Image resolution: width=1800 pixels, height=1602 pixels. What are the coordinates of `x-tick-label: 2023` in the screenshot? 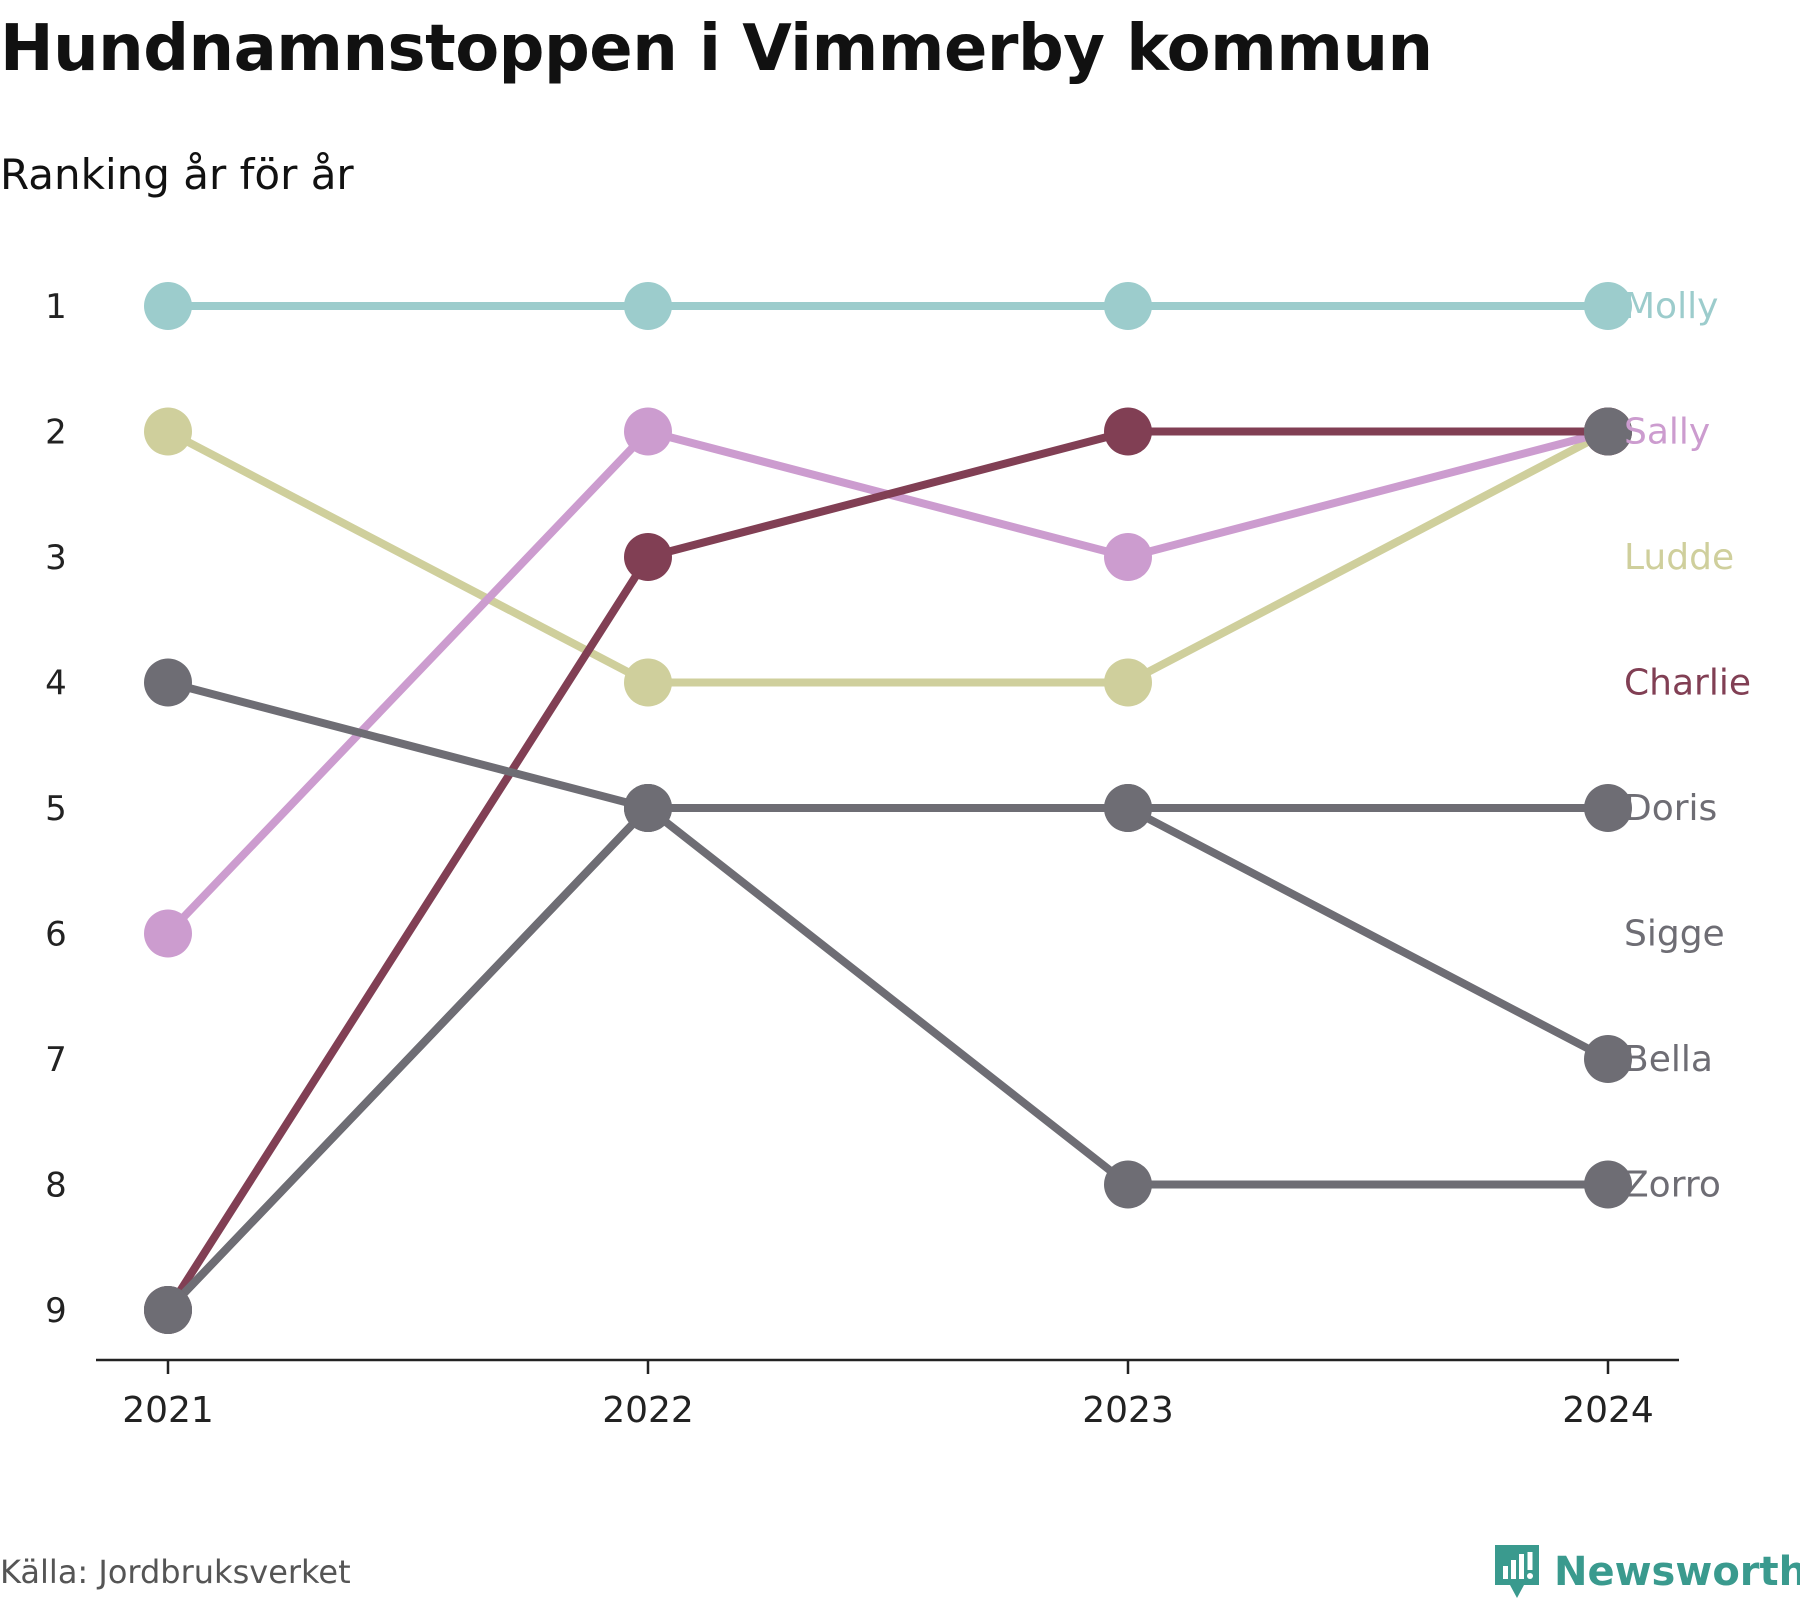 It's located at (1128, 1410).